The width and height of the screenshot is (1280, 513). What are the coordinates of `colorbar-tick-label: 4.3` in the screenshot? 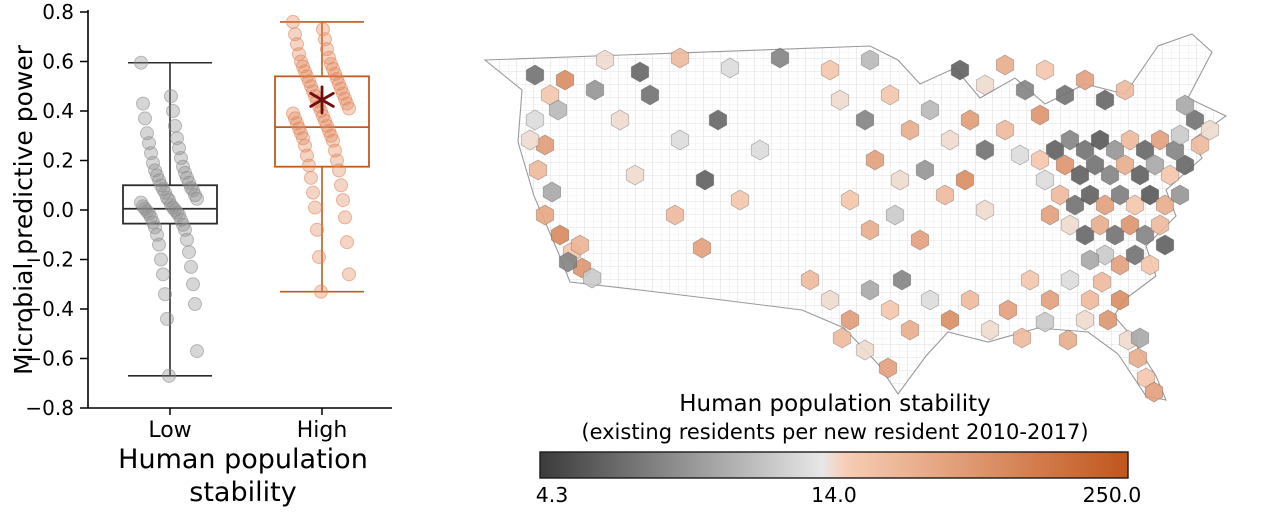 It's located at (552, 495).